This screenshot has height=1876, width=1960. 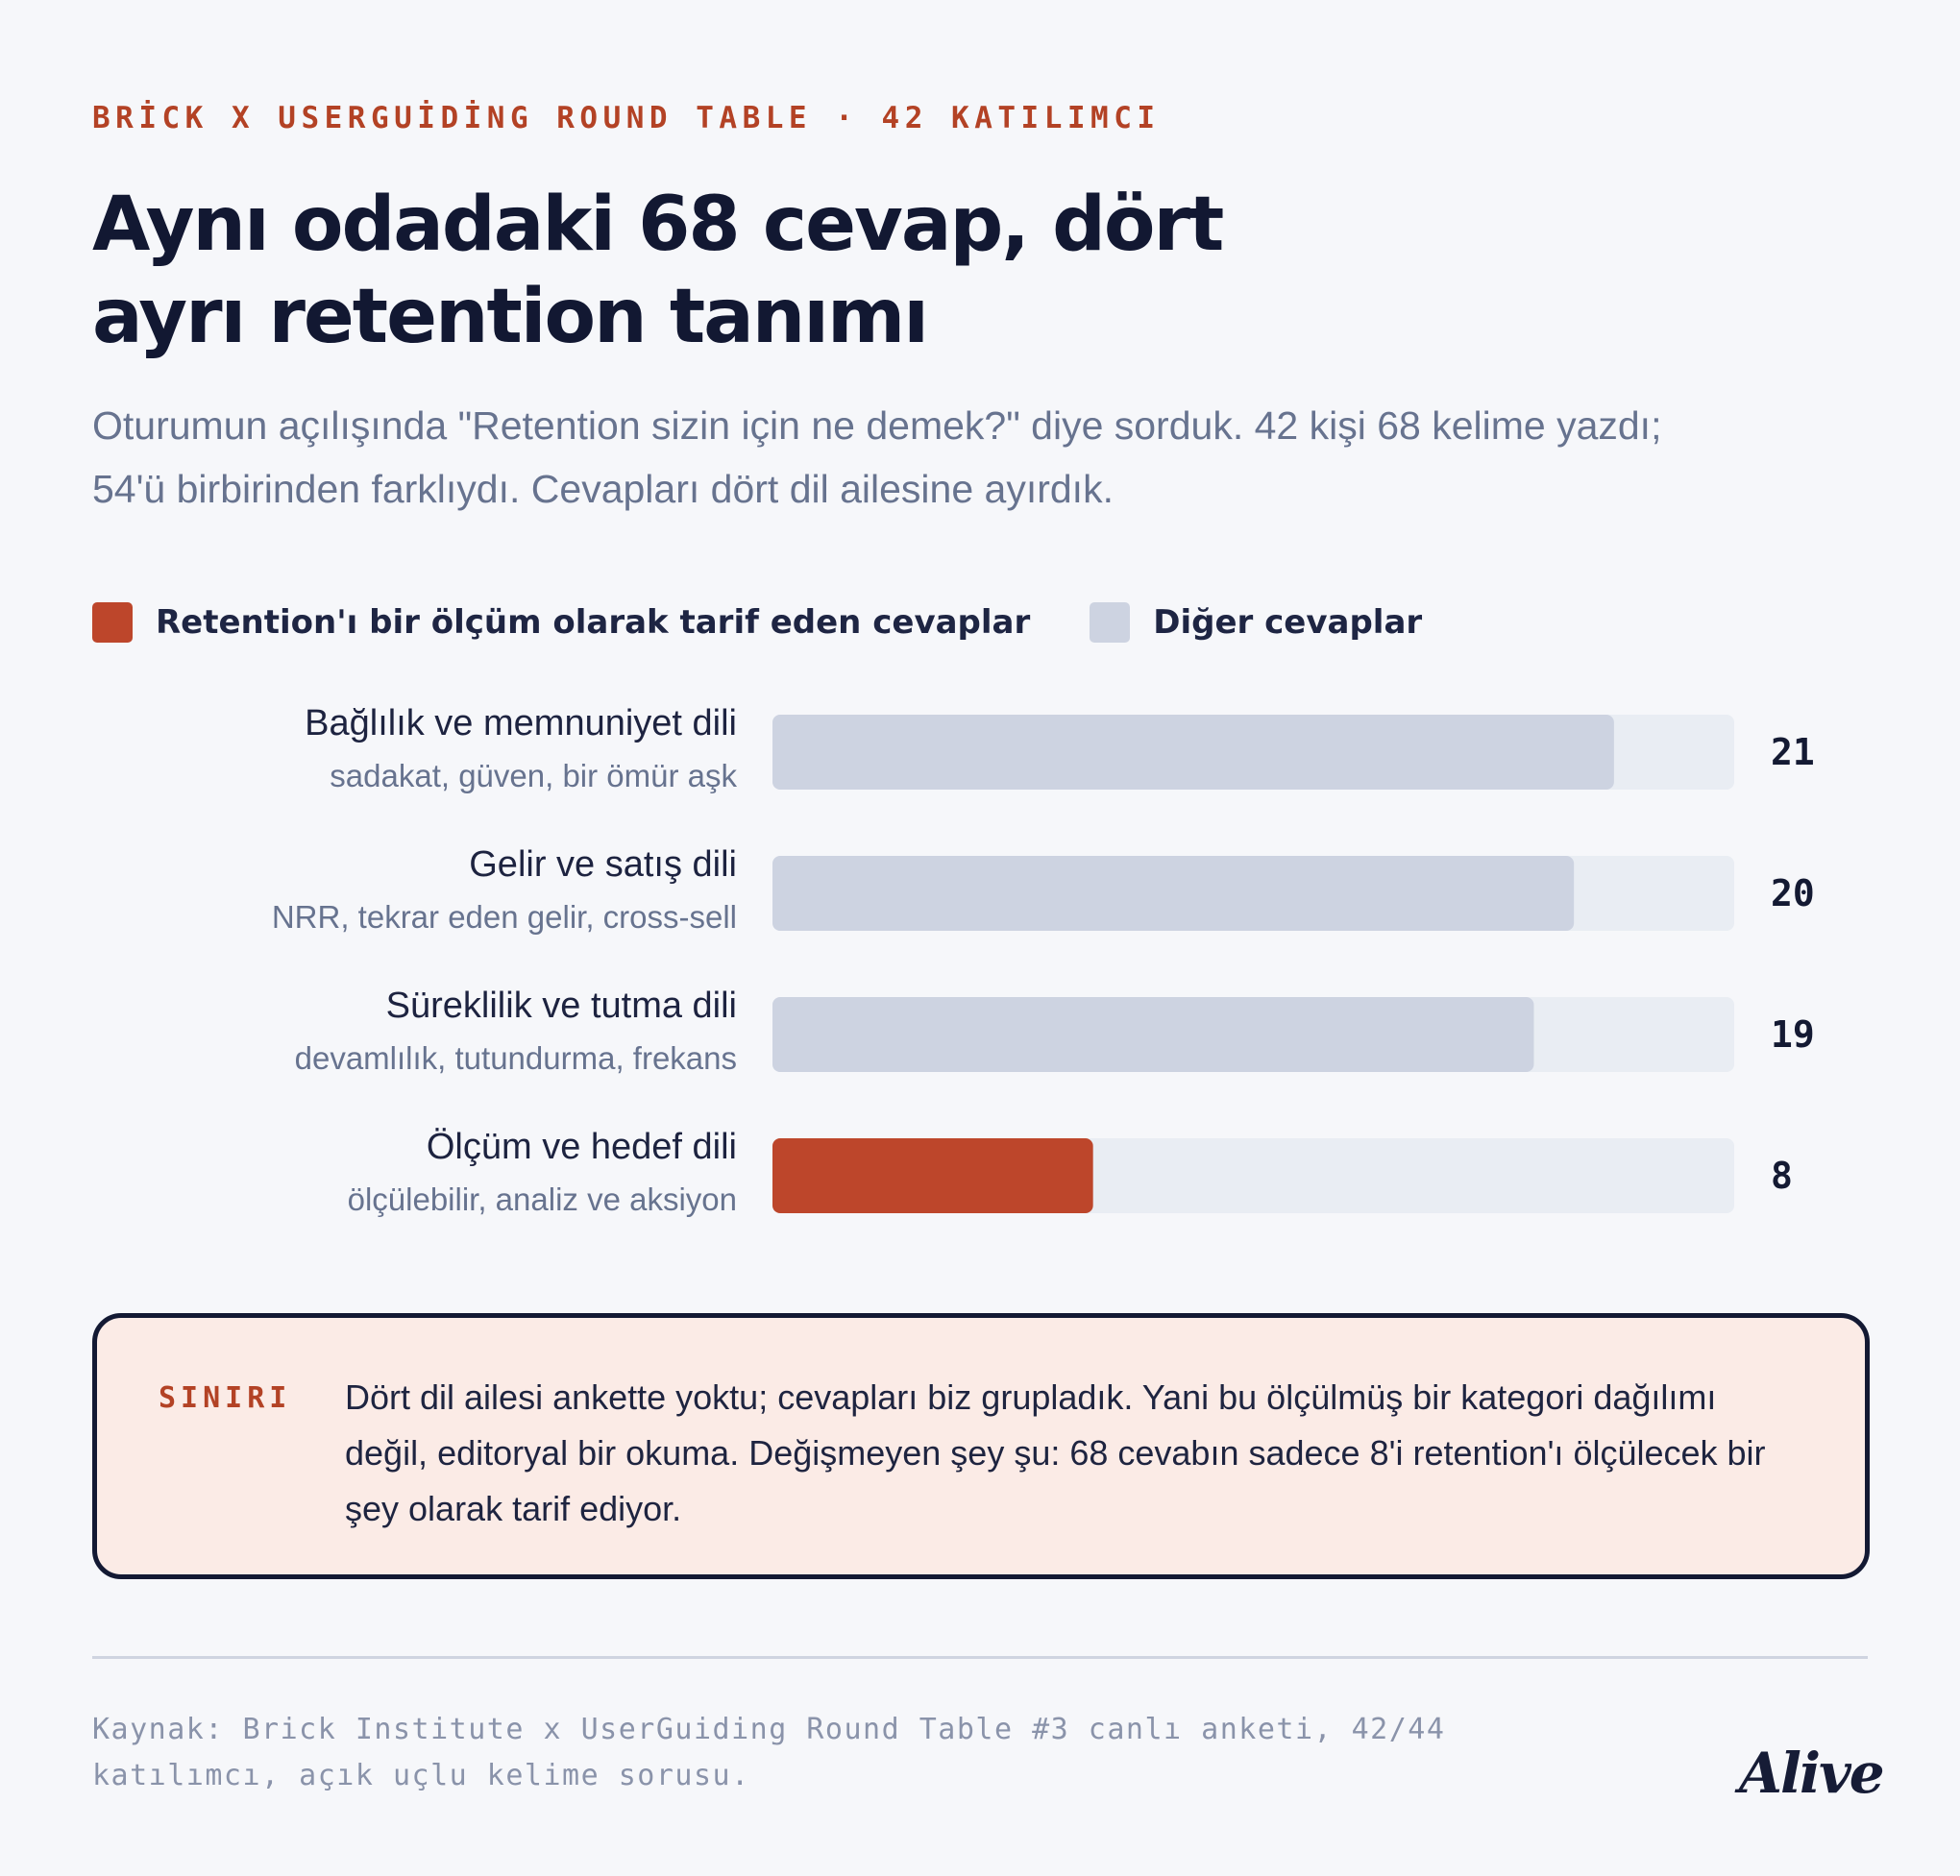 I want to click on category-label: Süreklilik ve tutma dili, so click(x=561, y=1006).